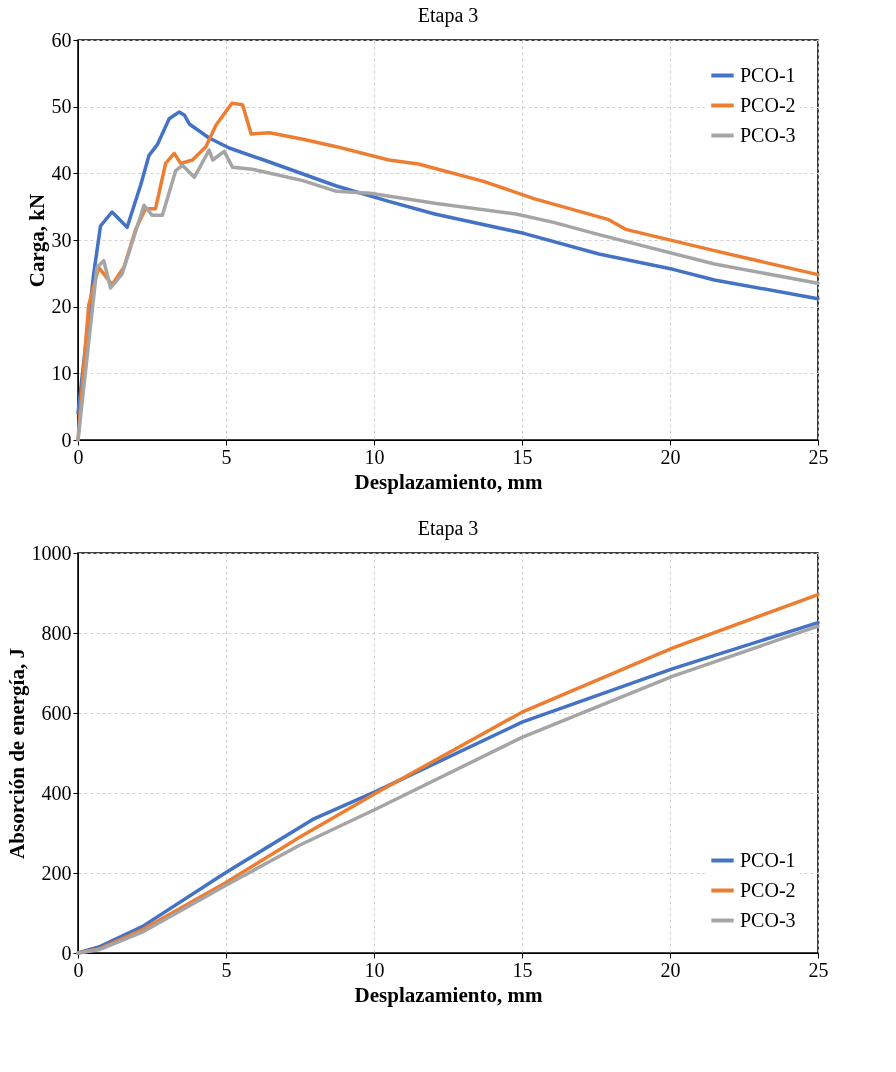  I want to click on y-tick-label: 600, so click(56, 712).